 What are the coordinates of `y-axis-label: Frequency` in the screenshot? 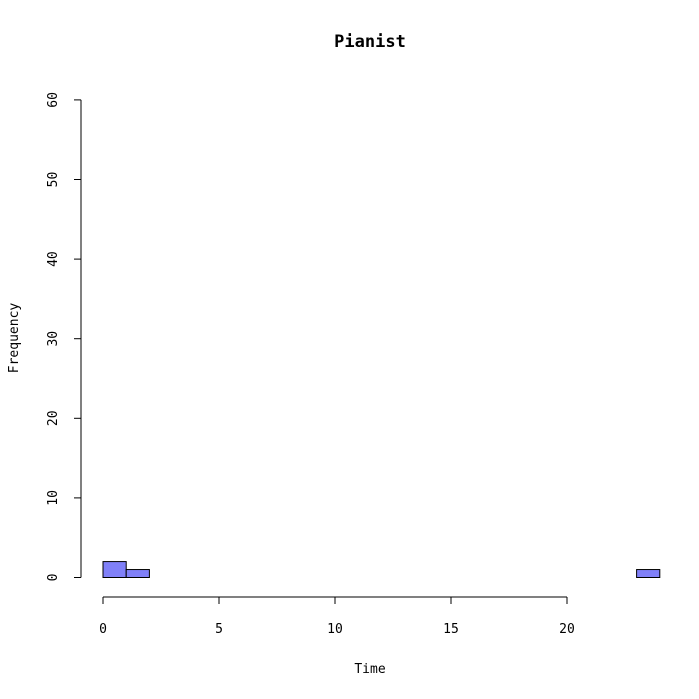 It's located at (14, 338).